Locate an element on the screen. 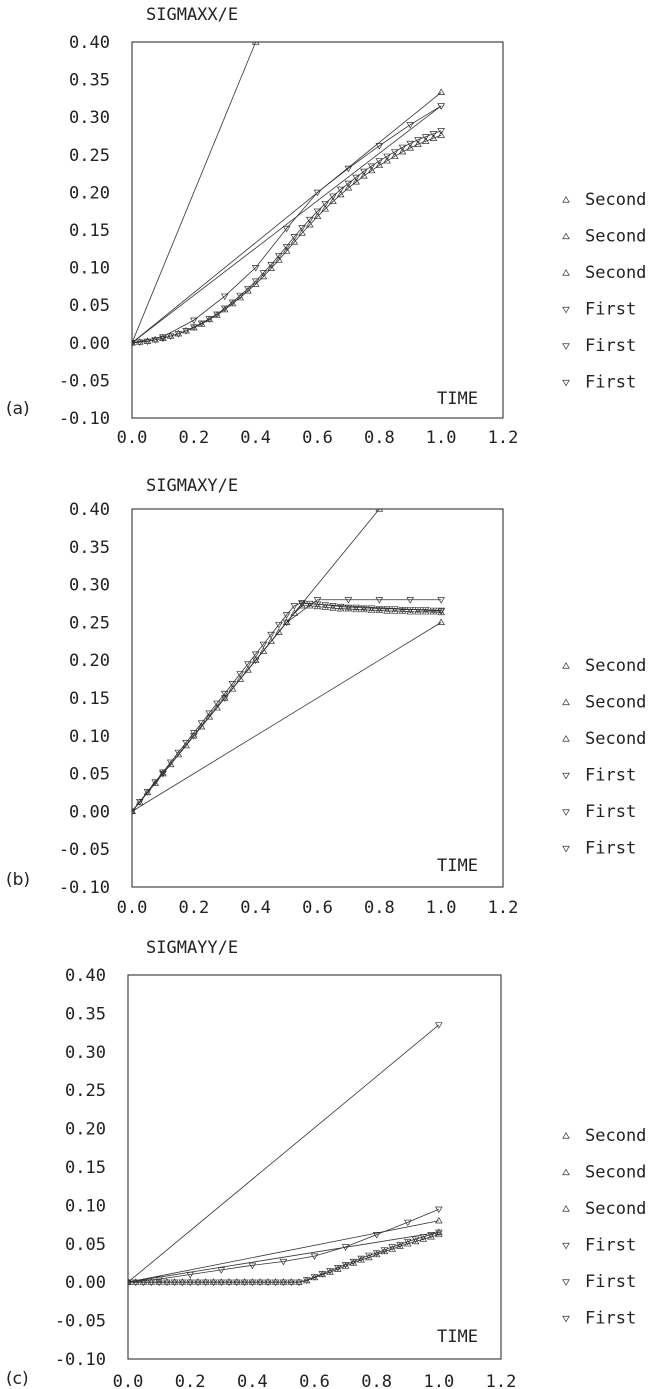 Image resolution: width=668 pixels, height=1389 pixels. x-tick-label: 0.4 is located at coordinates (255, 908).